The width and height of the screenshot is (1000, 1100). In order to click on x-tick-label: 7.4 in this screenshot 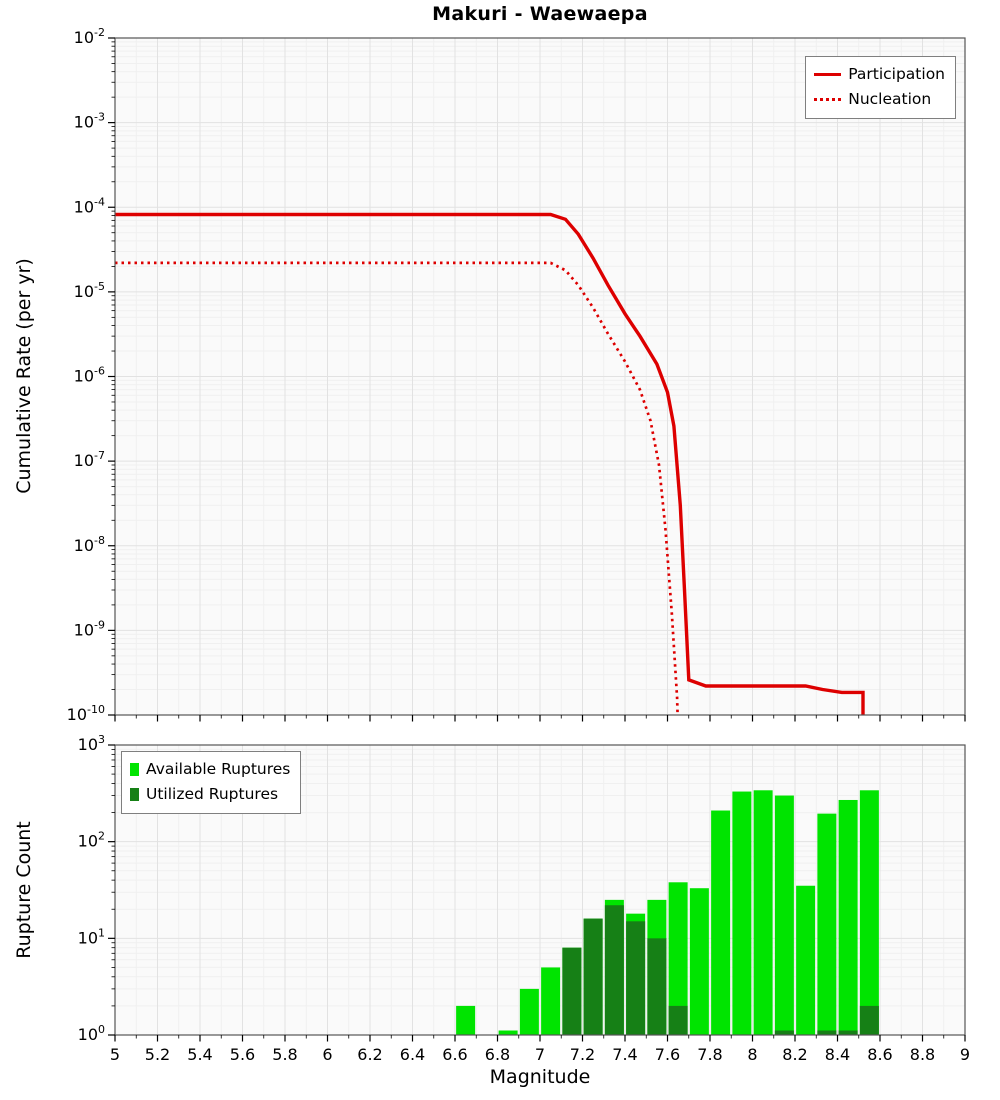, I will do `click(624, 1054)`.